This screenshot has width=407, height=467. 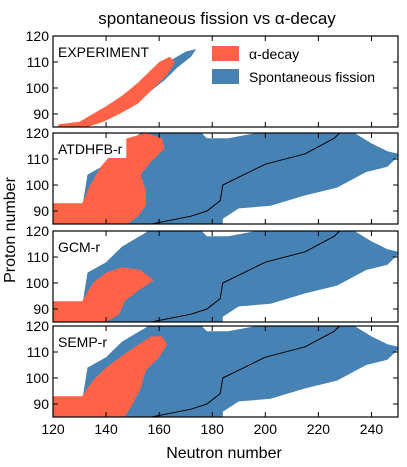 What do you see at coordinates (213, 429) in the screenshot?
I see `x-tick-label: 180` at bounding box center [213, 429].